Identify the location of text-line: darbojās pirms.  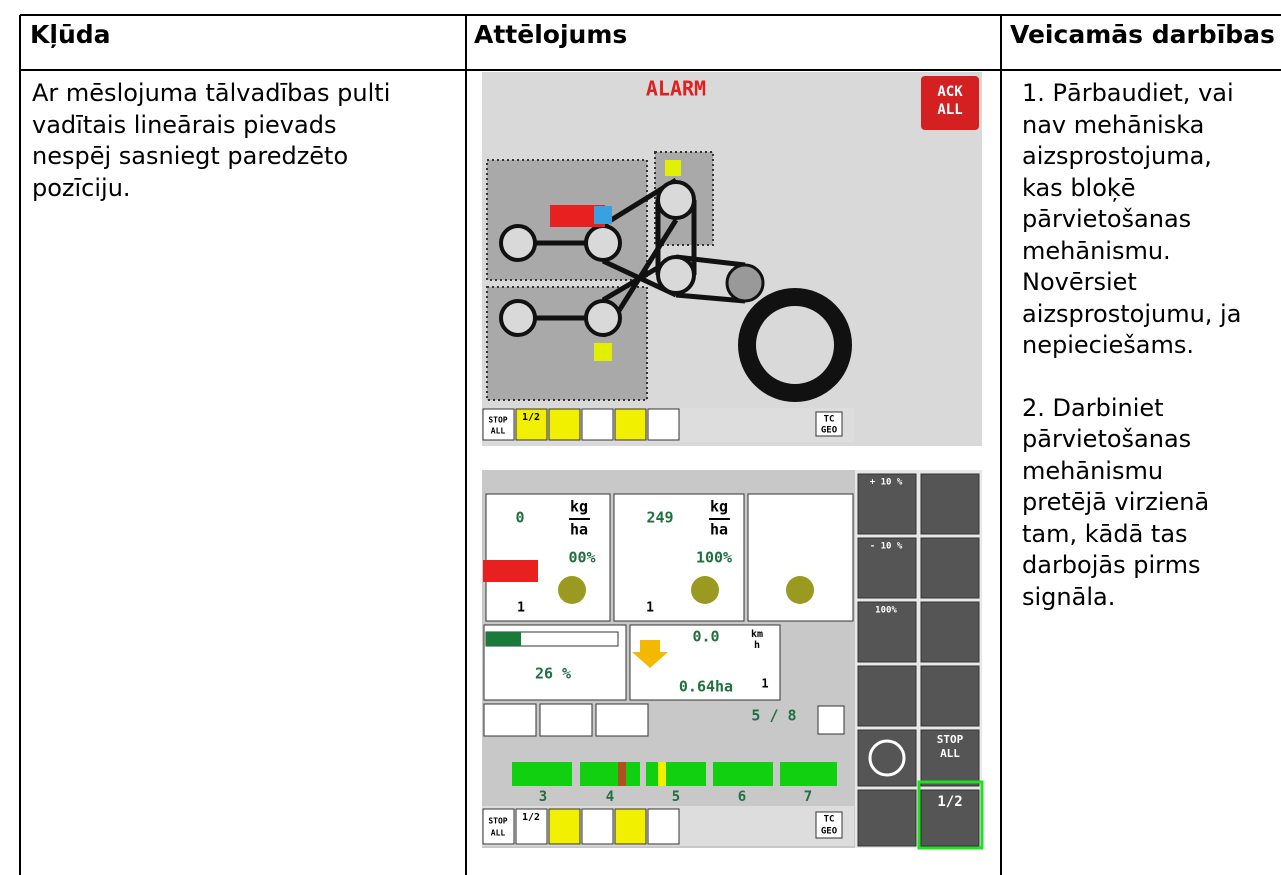
(1111, 565).